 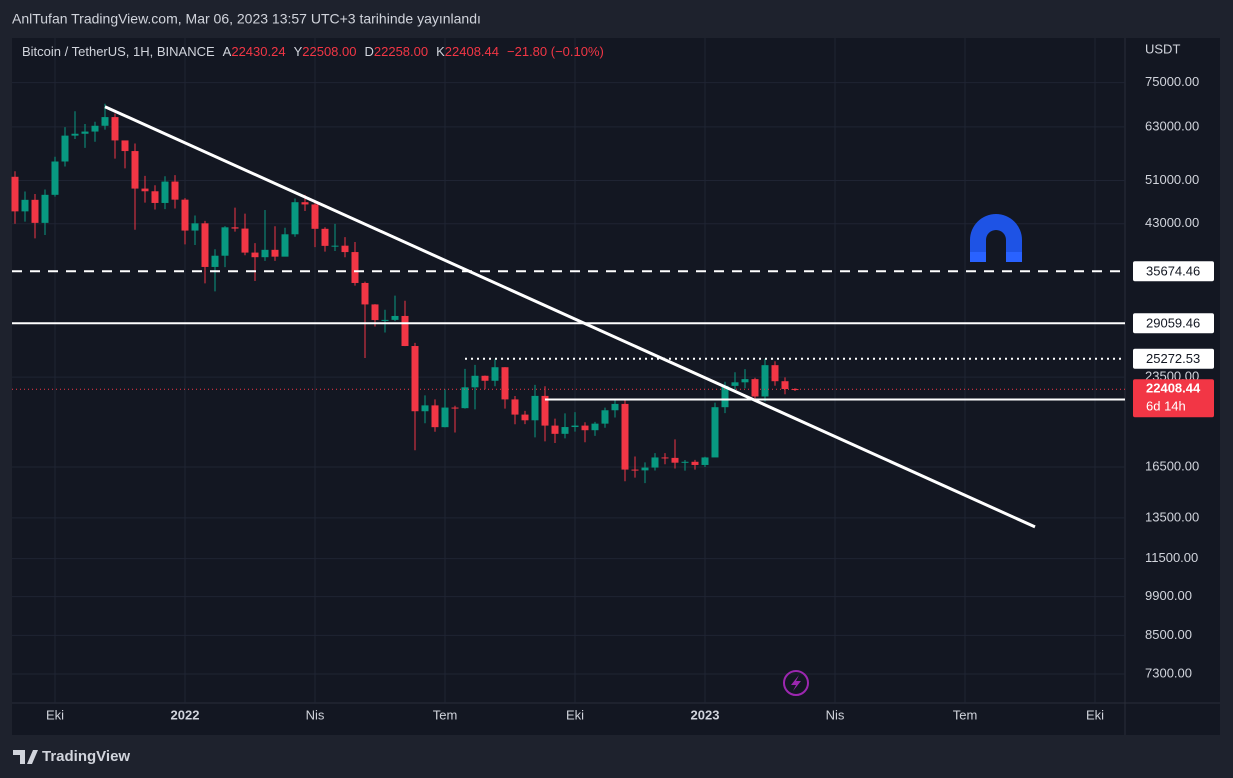 What do you see at coordinates (1162, 48) in the screenshot?
I see `unit-label: USDT` at bounding box center [1162, 48].